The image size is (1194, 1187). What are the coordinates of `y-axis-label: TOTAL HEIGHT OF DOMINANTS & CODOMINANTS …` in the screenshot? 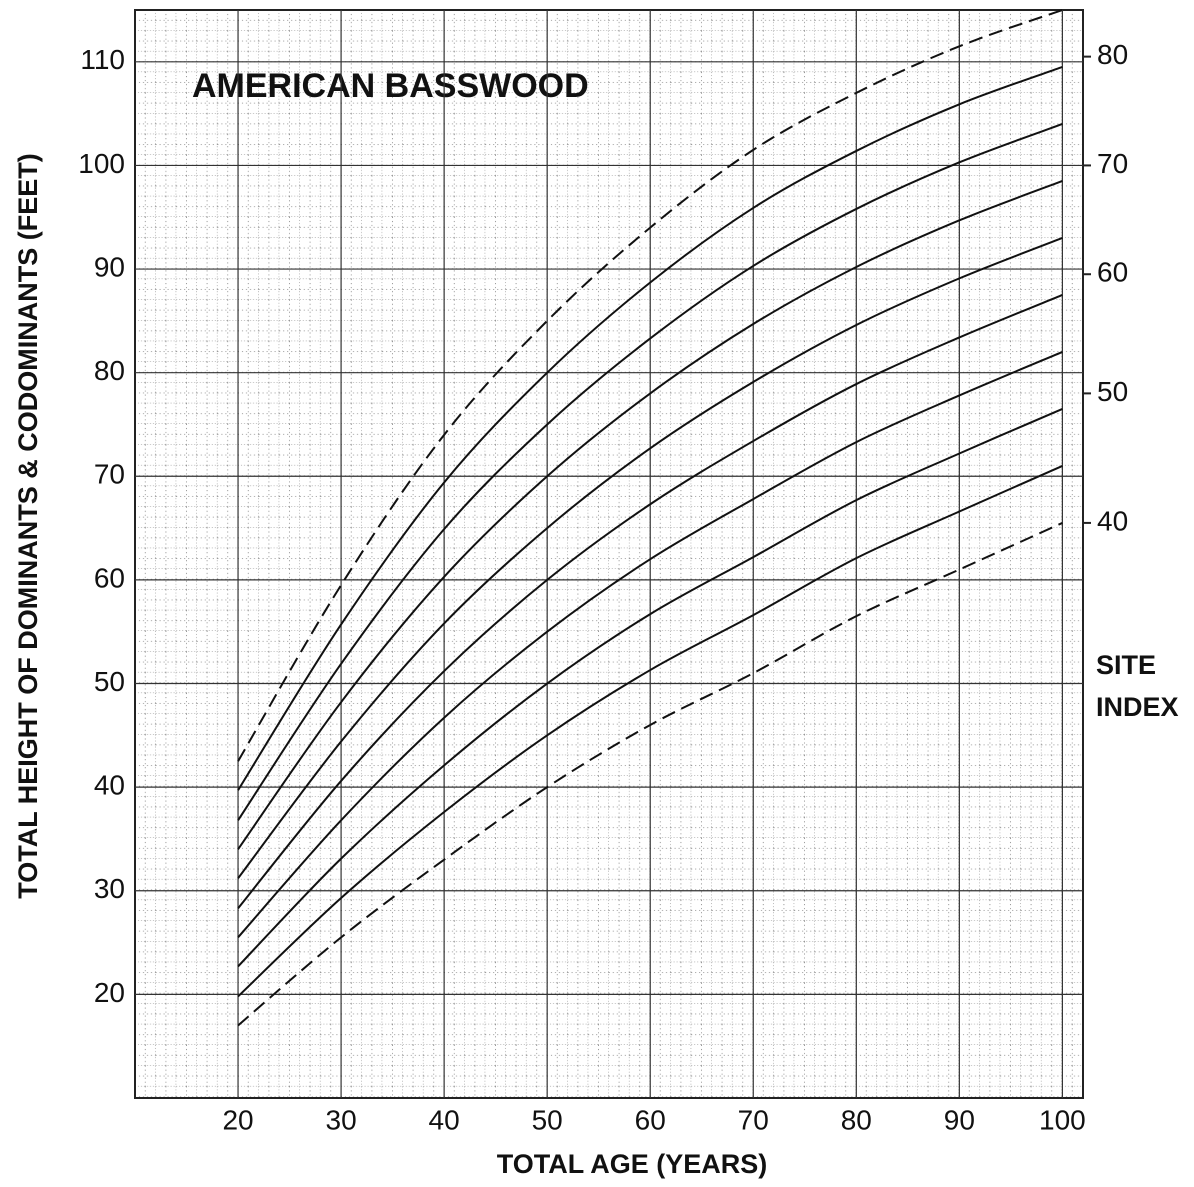 It's located at (28, 525).